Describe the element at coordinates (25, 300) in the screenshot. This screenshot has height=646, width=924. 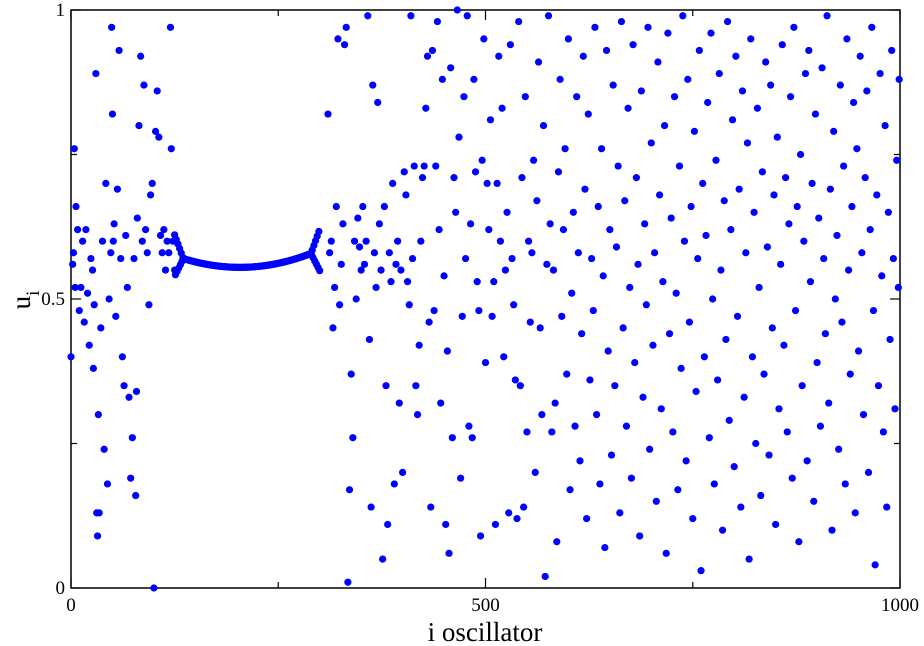
I see `y-axis-label: ui` at that location.